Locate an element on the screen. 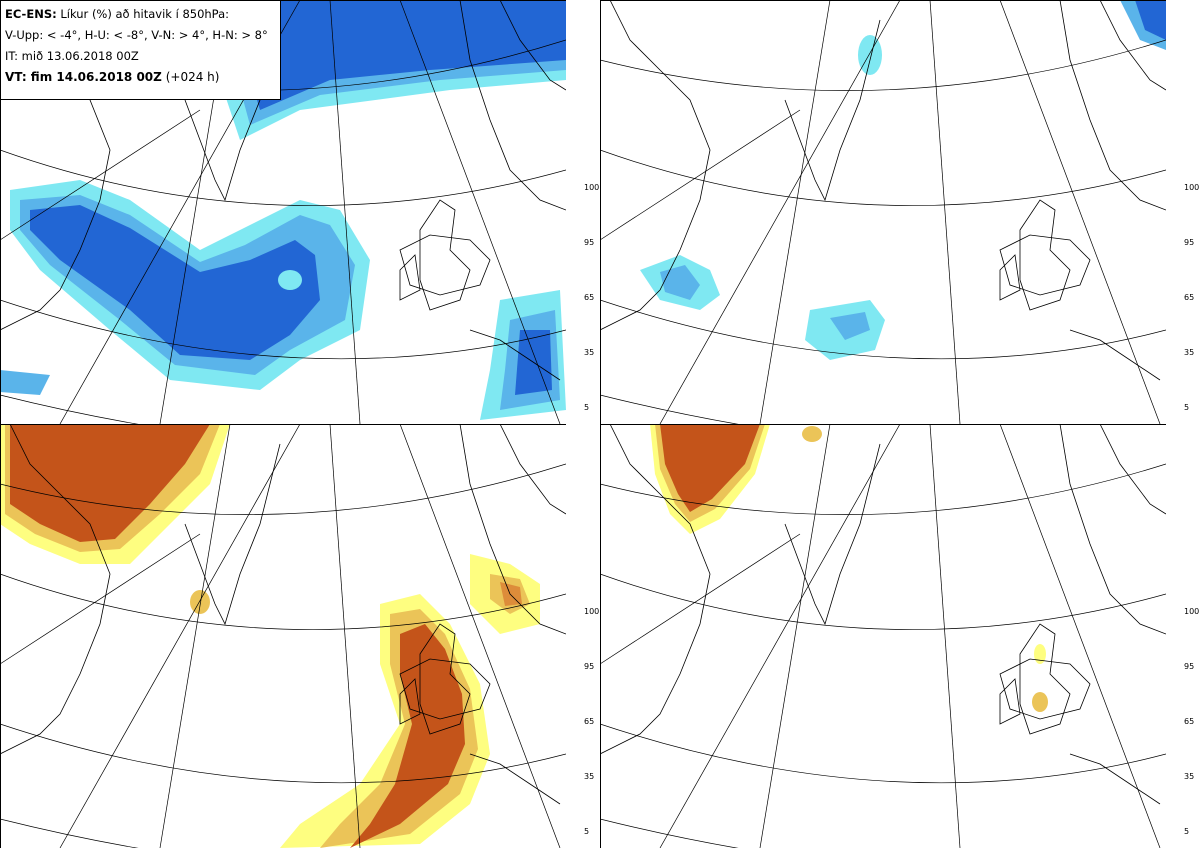 This screenshot has height=848, width=1200. lead-time-label: (+024 h) is located at coordinates (192, 77).